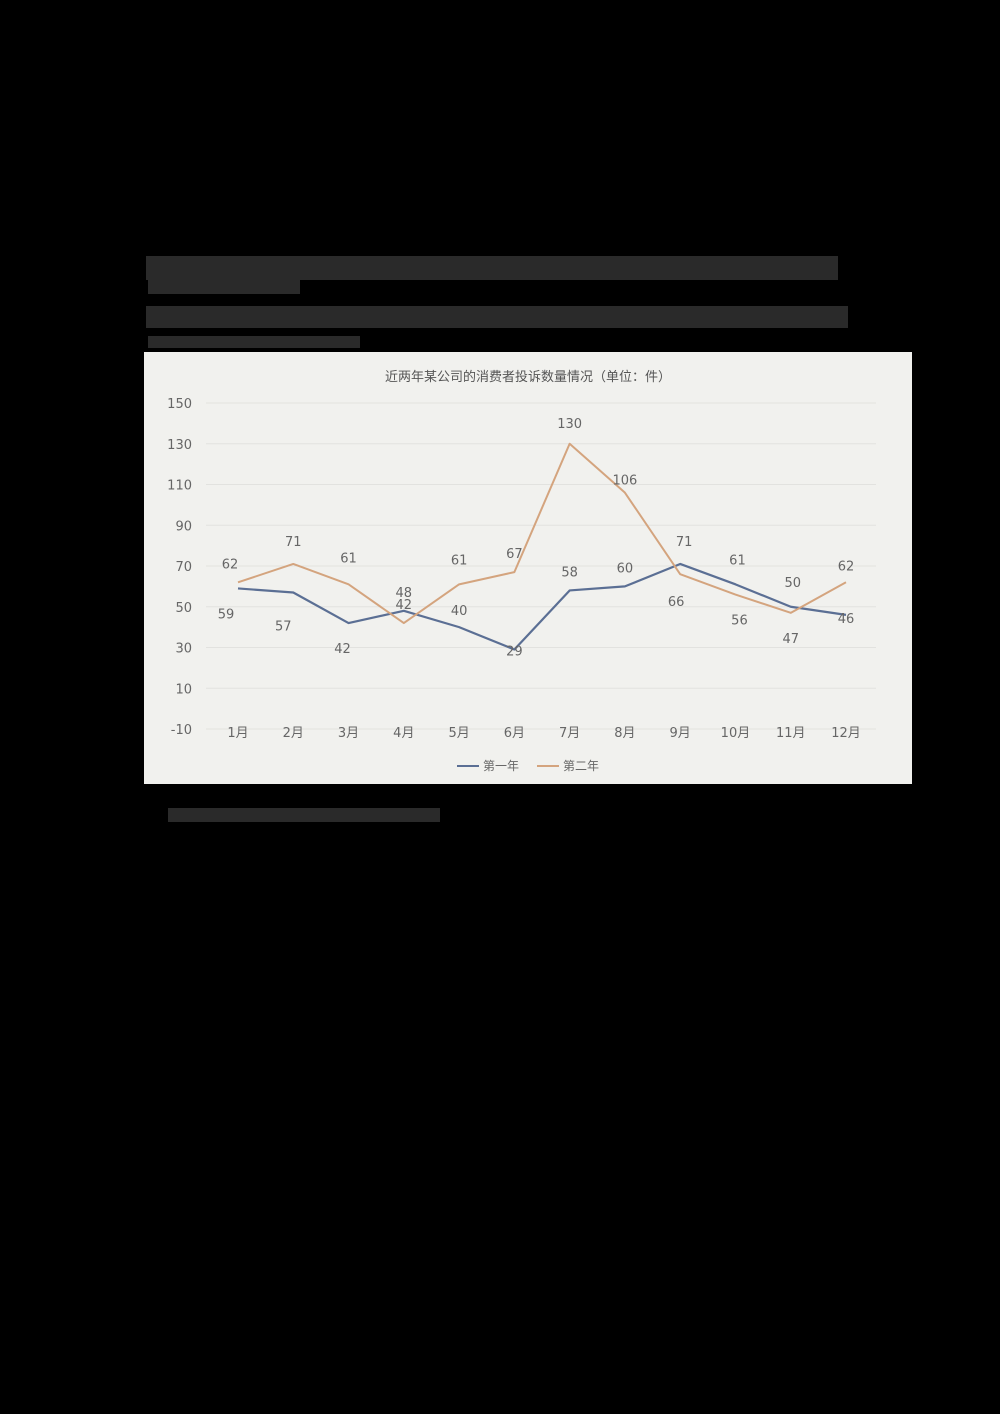 This screenshot has height=1414, width=1000. I want to click on legend-swatch-year1, so click(467, 765).